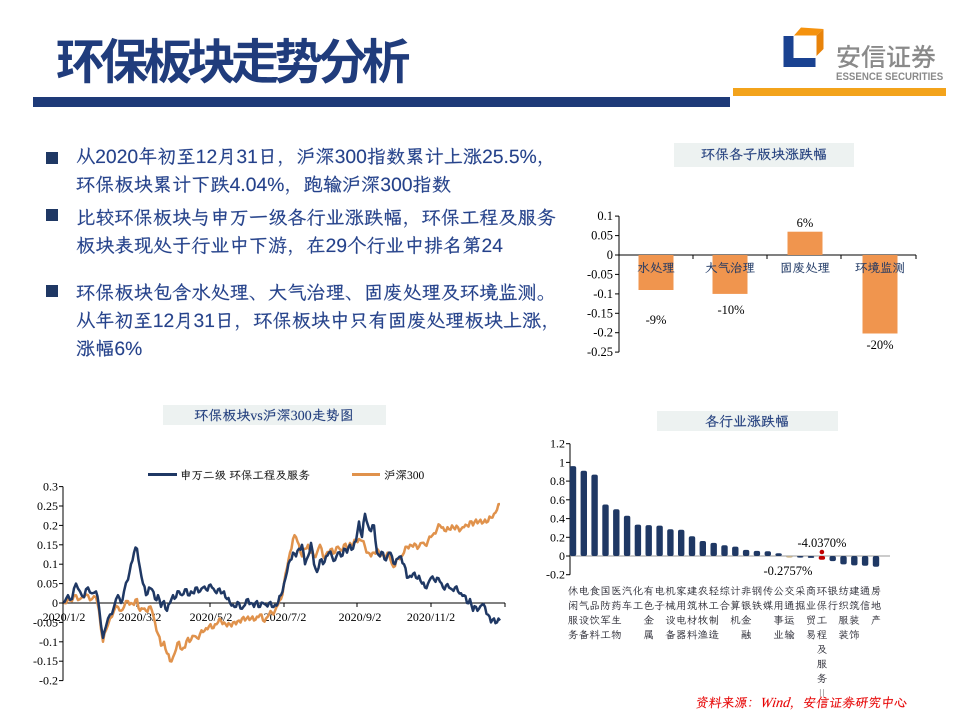 Image resolution: width=960 pixels, height=720 pixels. Describe the element at coordinates (431, 617) in the screenshot. I see `svg-text: 2020/11/2` at that location.